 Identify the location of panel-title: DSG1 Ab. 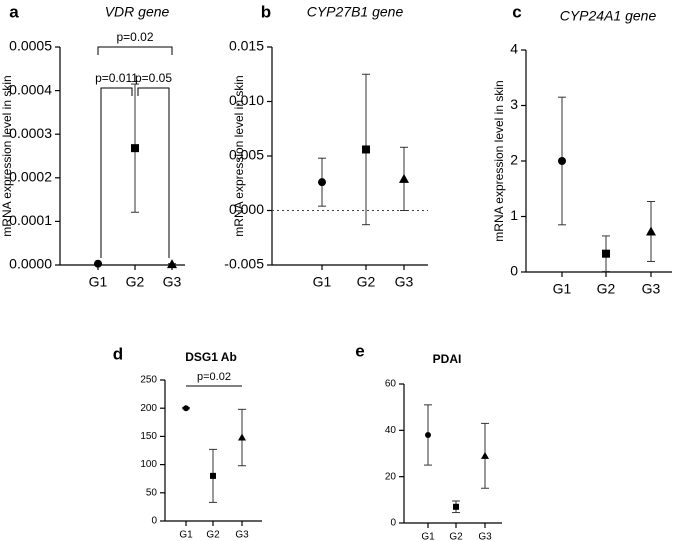
(211, 357).